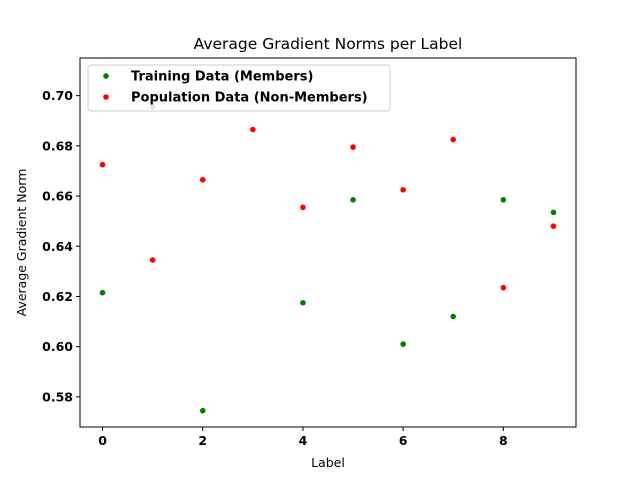  Describe the element at coordinates (57, 396) in the screenshot. I see `y-tick-label: 0.58` at that location.